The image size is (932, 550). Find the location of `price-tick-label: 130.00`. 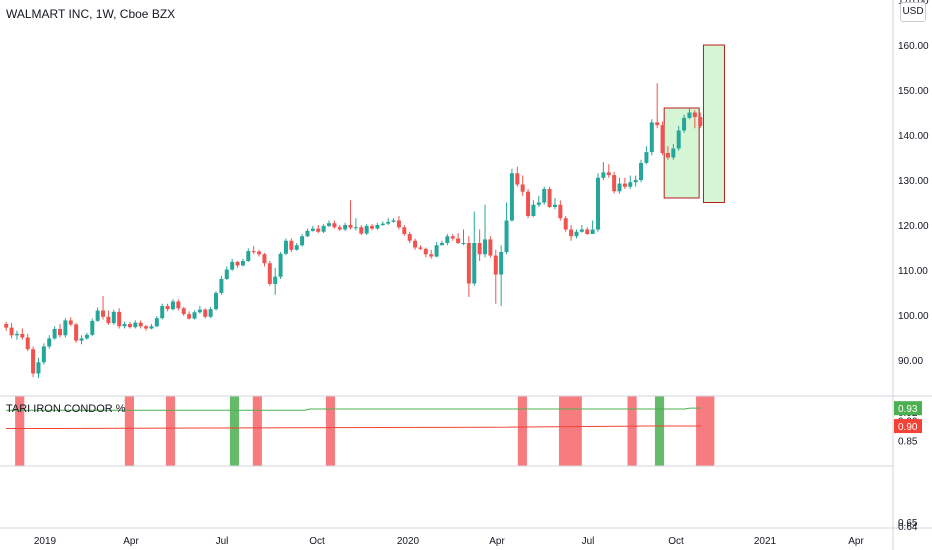

price-tick-label: 130.00 is located at coordinates (913, 181).